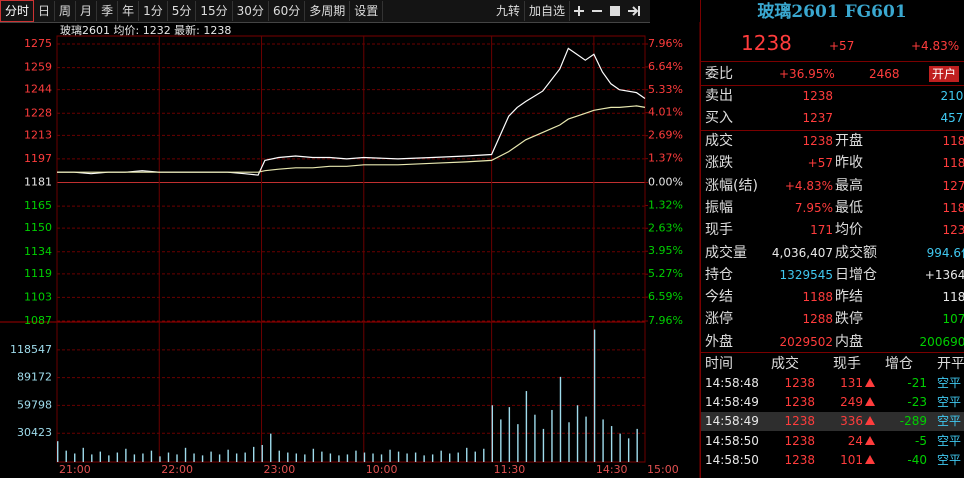 The width and height of the screenshot is (964, 478). Describe the element at coordinates (367, 11) in the screenshot. I see `period-tab: 设置` at that location.